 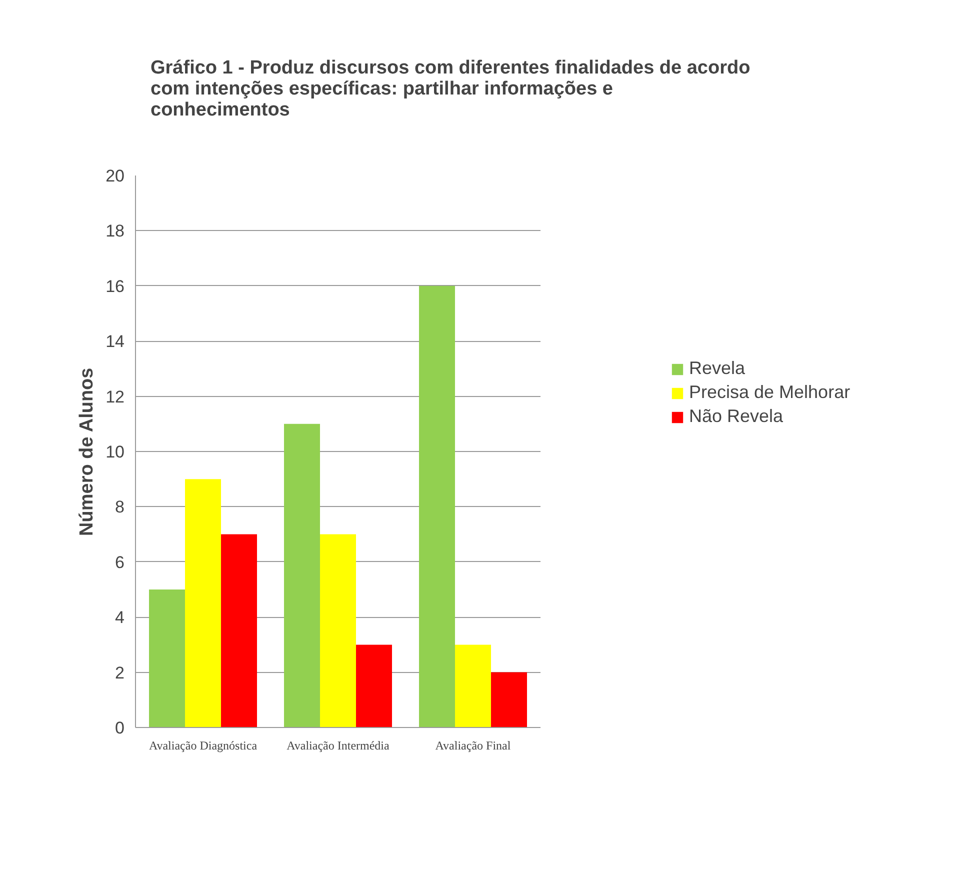 What do you see at coordinates (338, 745) in the screenshot?
I see `x-tick-label: Avaliação Intermédia` at bounding box center [338, 745].